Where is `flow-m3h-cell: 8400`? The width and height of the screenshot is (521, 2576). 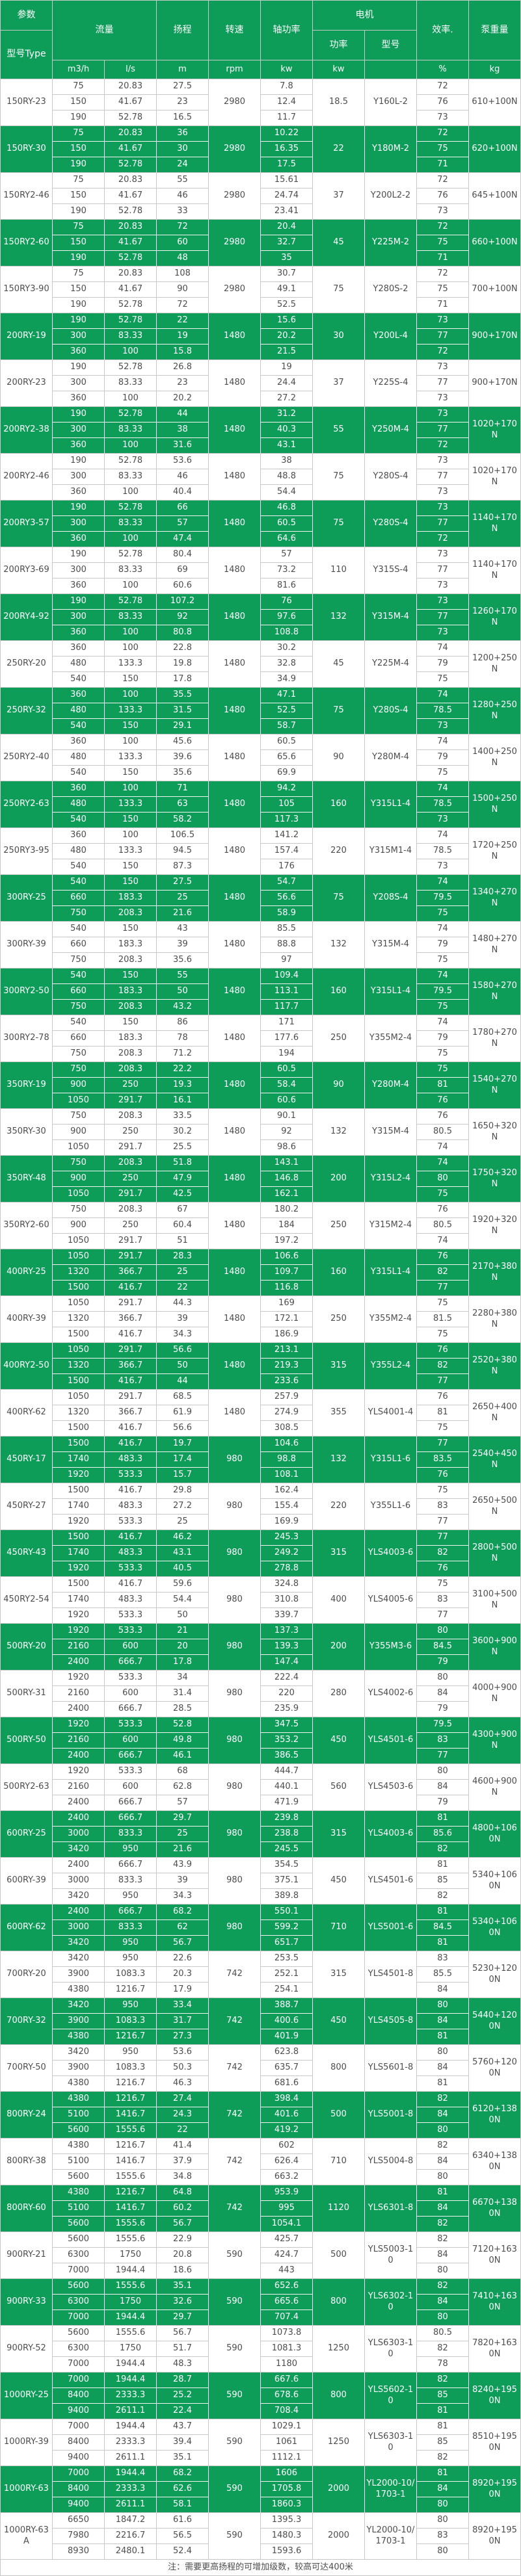 flow-m3h-cell: 8400 is located at coordinates (79, 2443).